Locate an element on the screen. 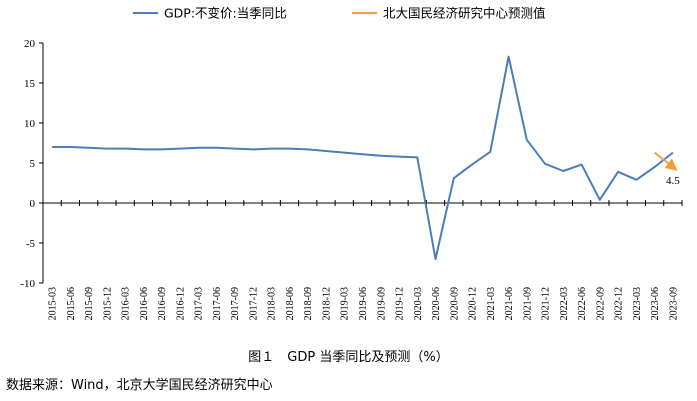 The height and width of the screenshot is (401, 697). x-tick-label: 2020-03 is located at coordinates (418, 303).